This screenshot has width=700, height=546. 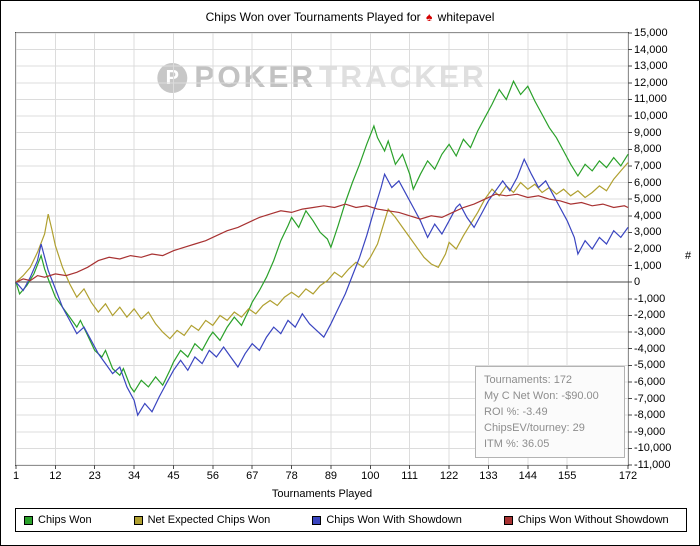 What do you see at coordinates (650, 315) in the screenshot?
I see `y-axis-tick-label: -2,000` at bounding box center [650, 315].